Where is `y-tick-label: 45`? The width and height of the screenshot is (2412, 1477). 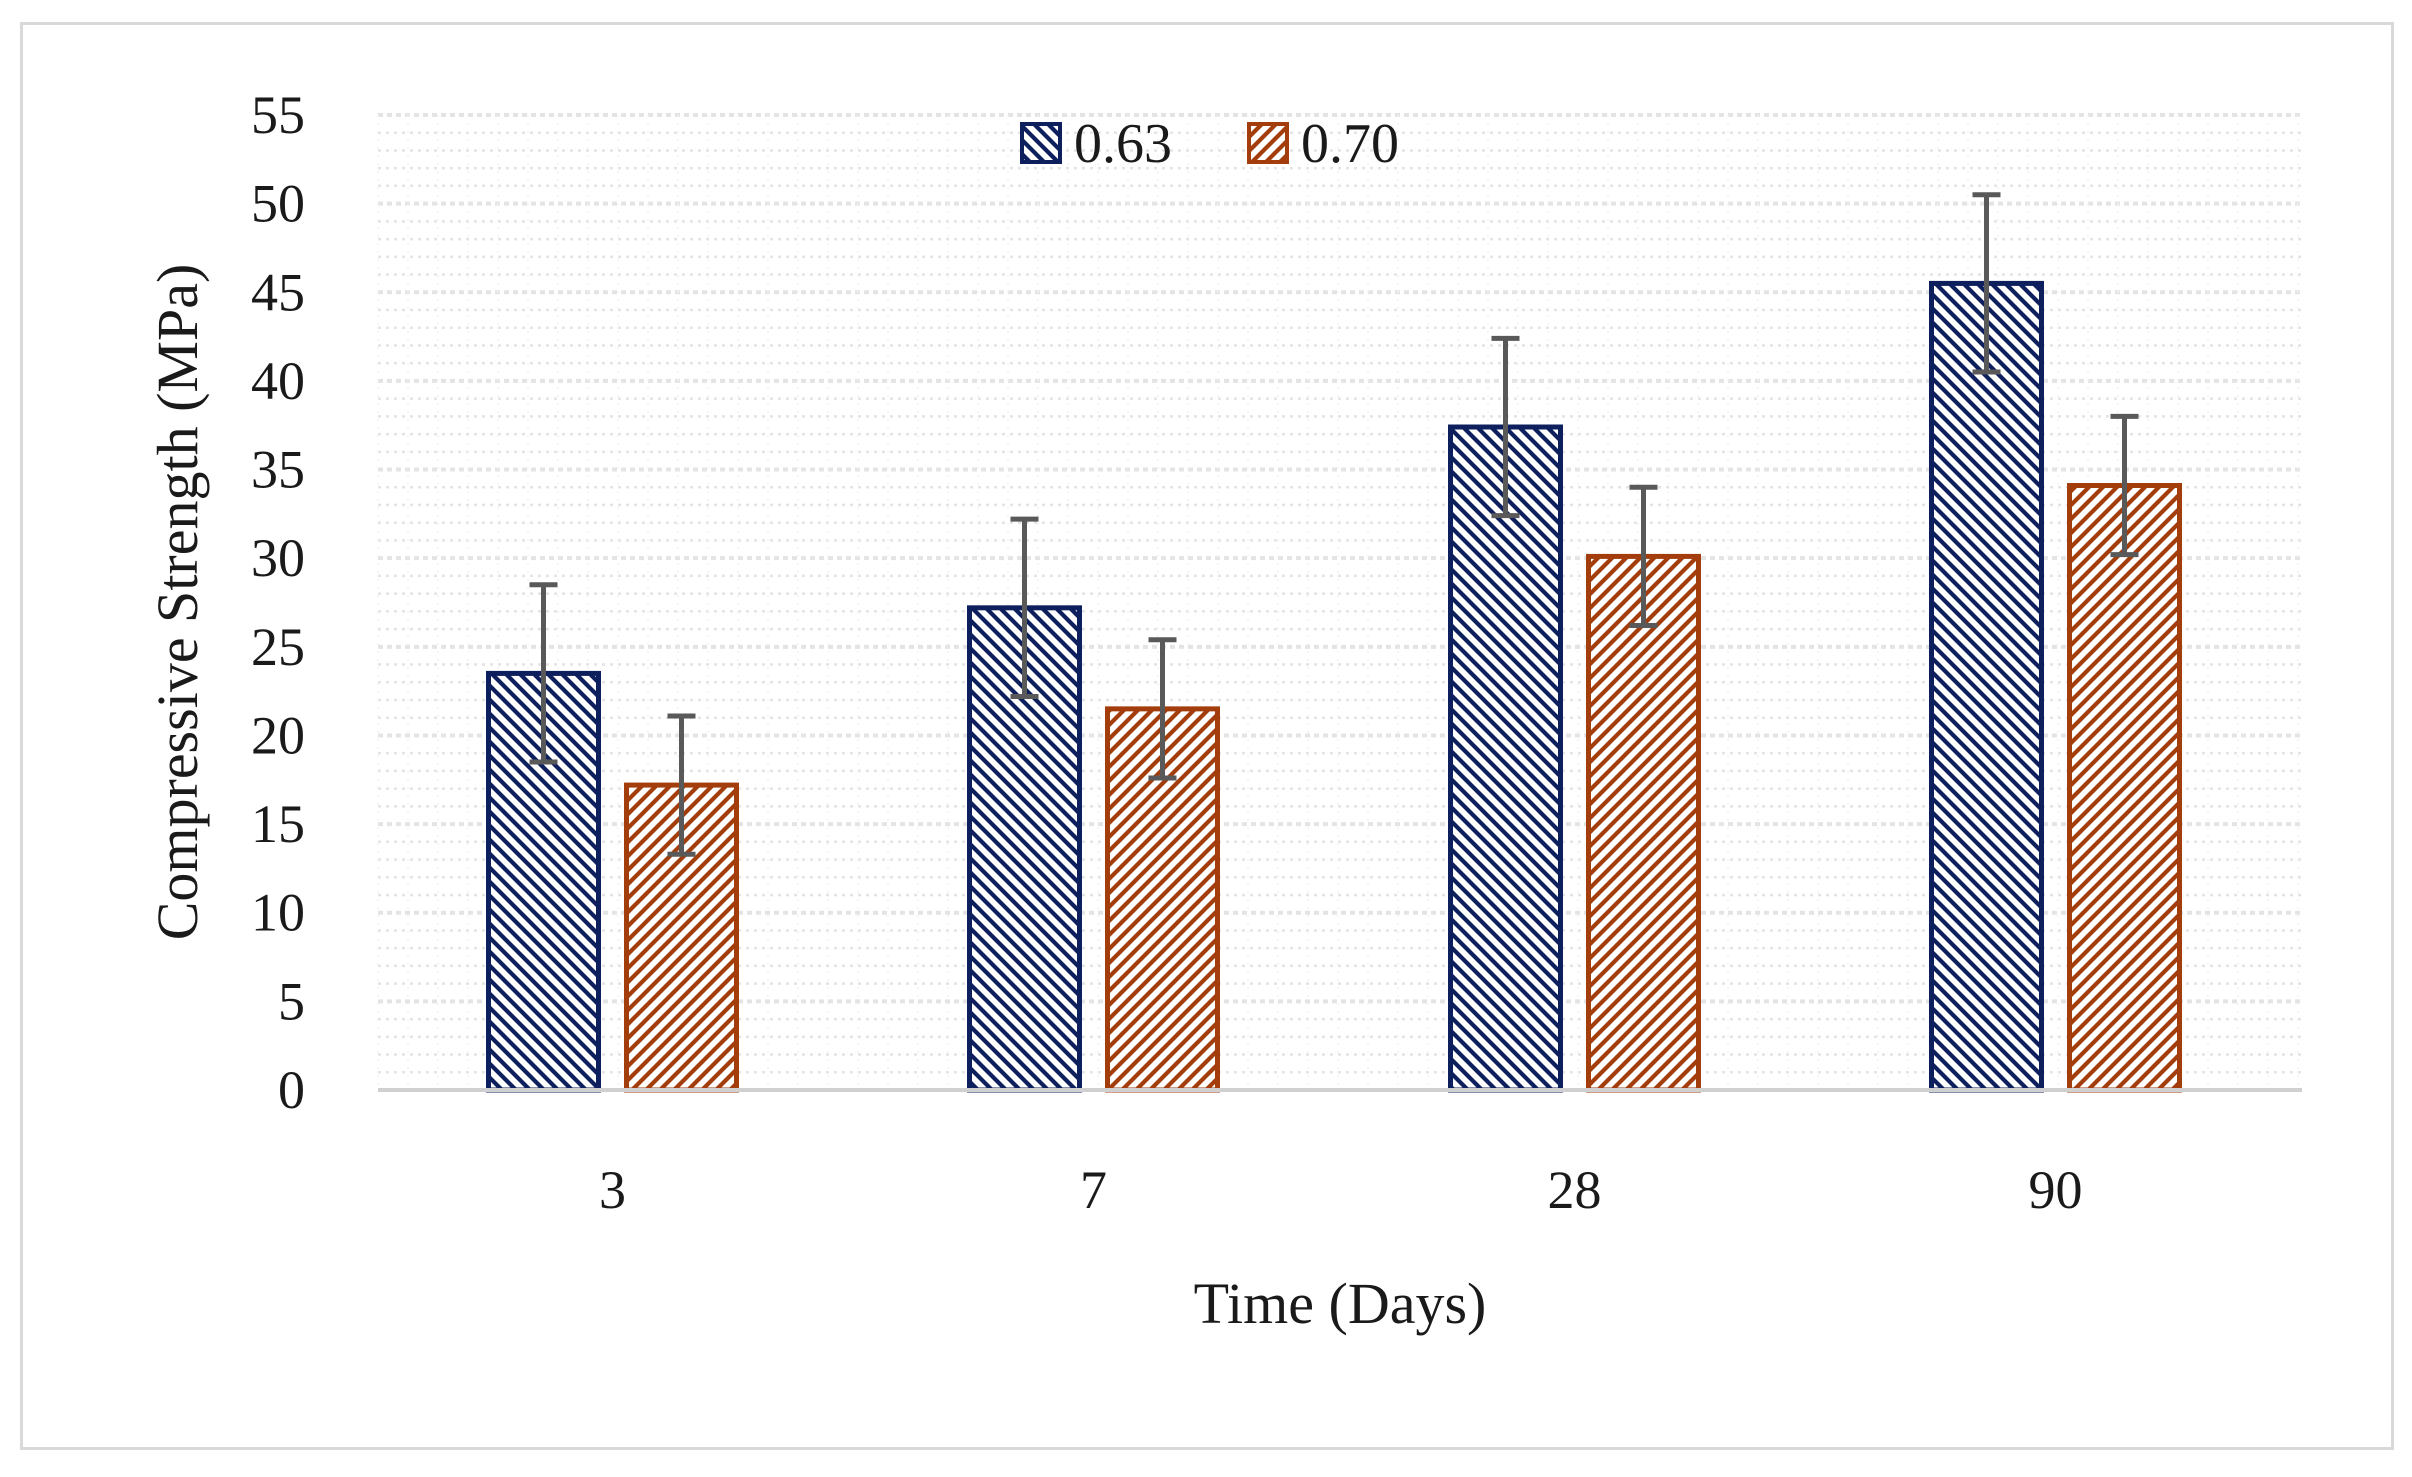
y-tick-label: 45 is located at coordinates (278, 292).